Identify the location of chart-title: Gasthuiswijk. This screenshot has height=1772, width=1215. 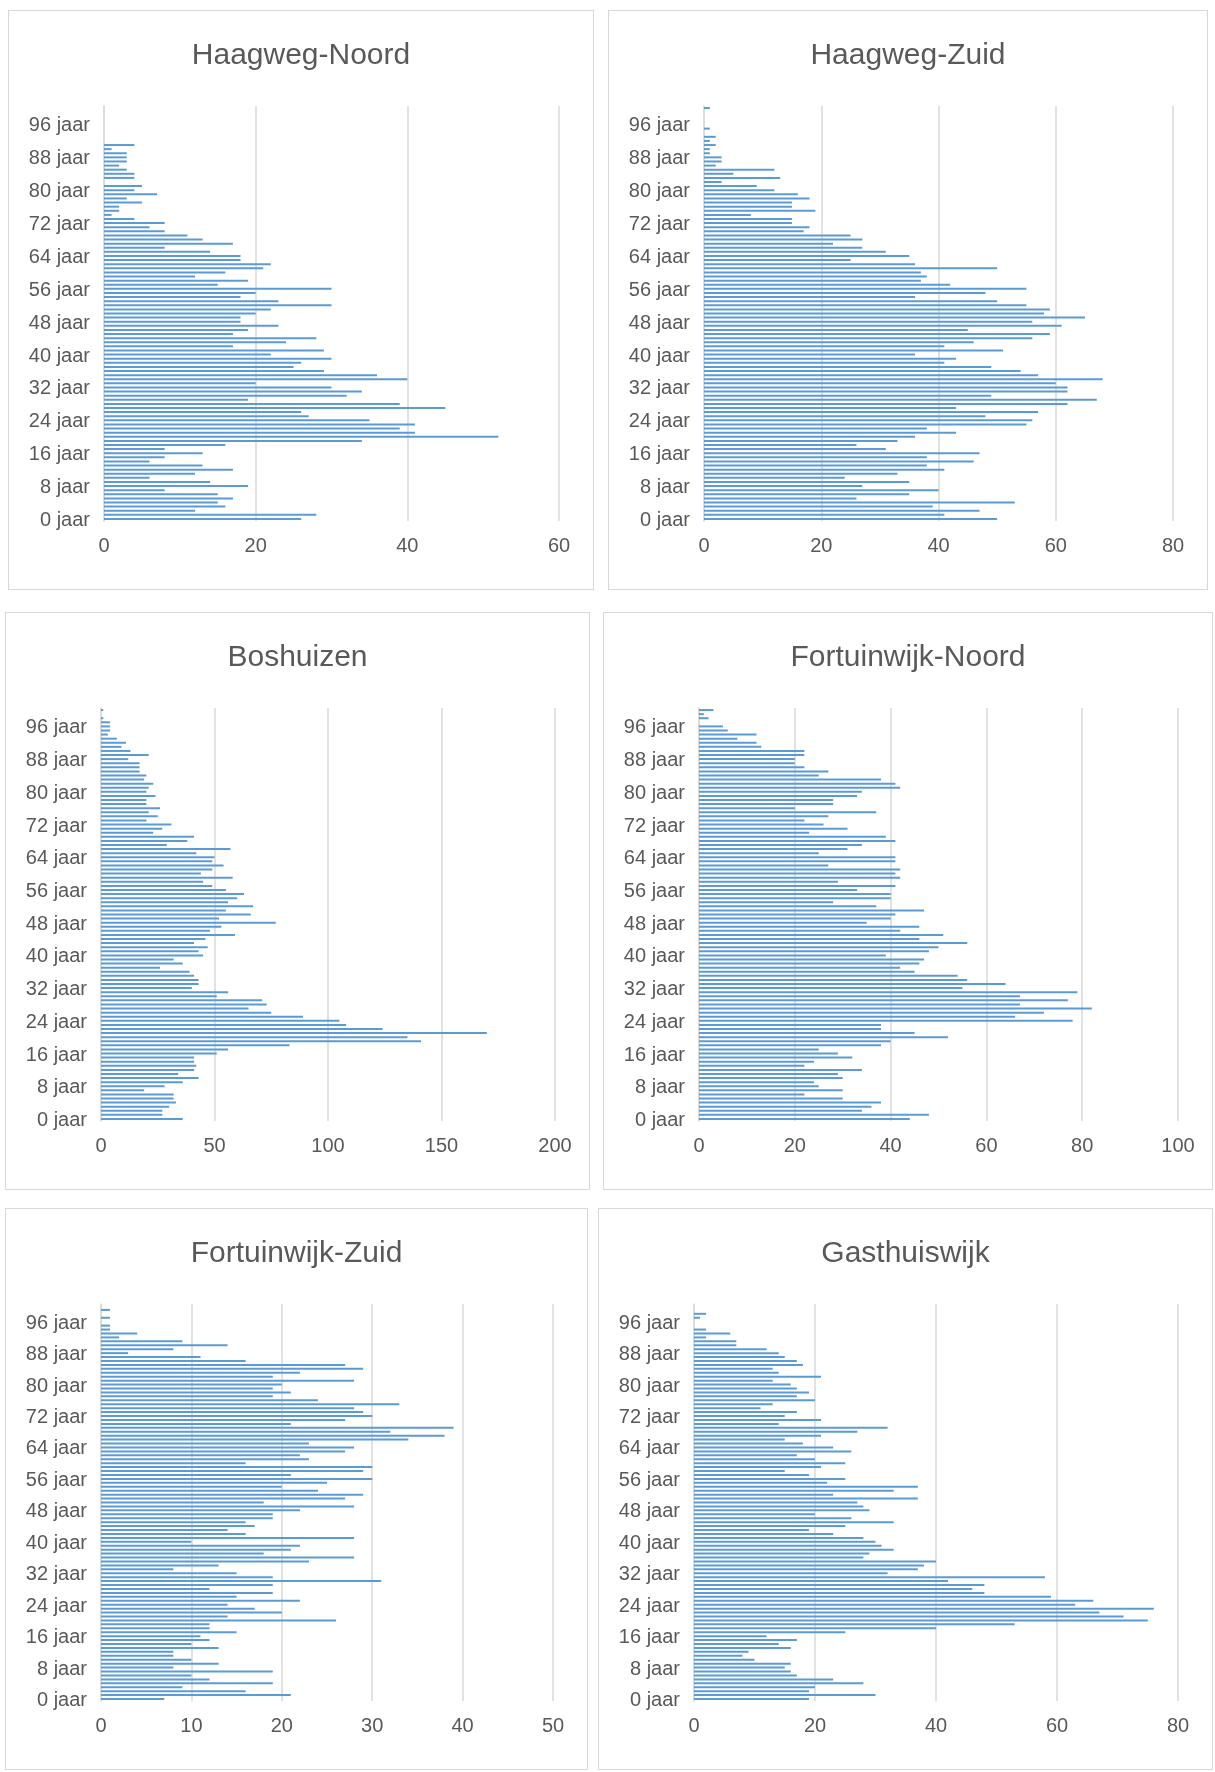
(906, 1251).